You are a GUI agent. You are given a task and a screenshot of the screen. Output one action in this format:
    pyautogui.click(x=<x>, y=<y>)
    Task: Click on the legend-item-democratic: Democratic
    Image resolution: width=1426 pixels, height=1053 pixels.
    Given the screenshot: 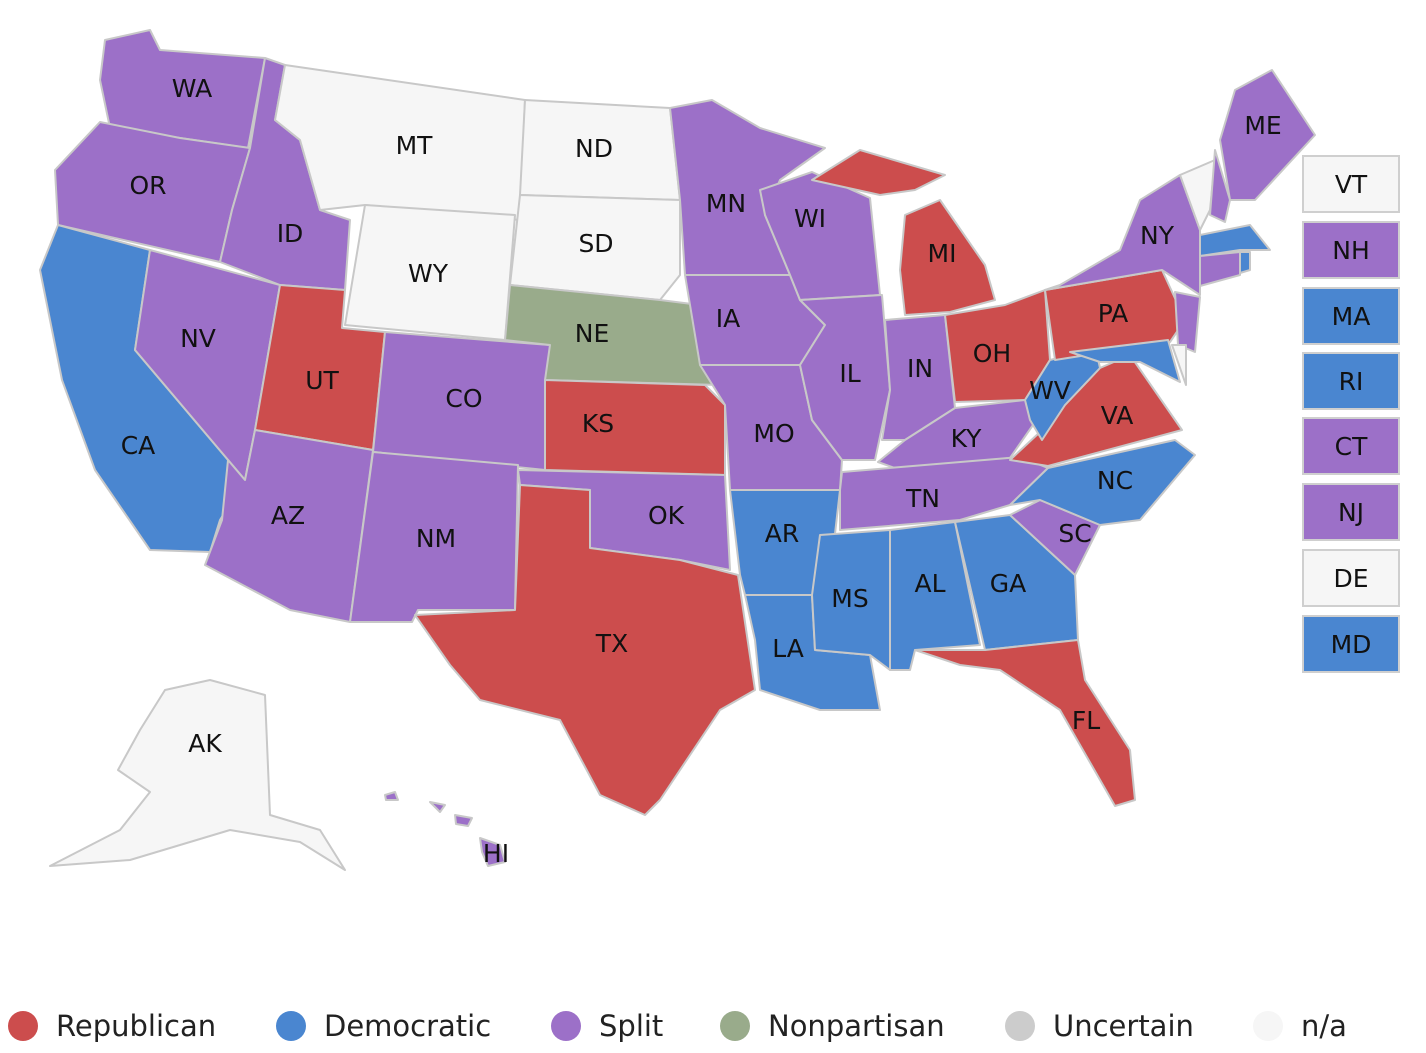 What is the action you would take?
    pyautogui.click(x=383, y=1026)
    